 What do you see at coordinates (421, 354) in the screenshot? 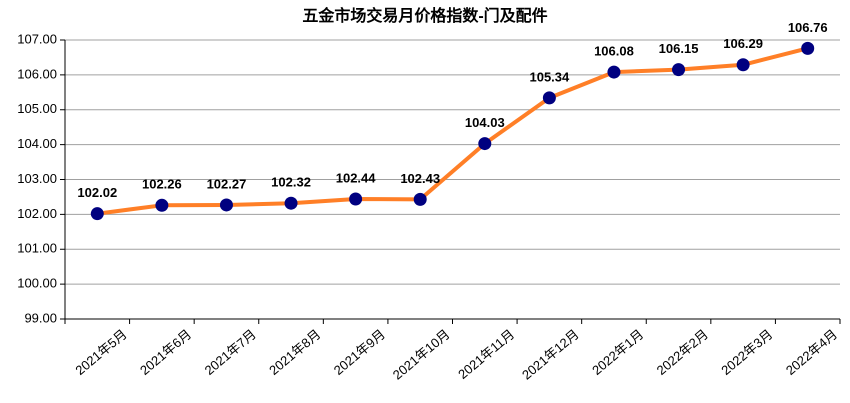
I see `x-tick-label: 2021年10月` at bounding box center [421, 354].